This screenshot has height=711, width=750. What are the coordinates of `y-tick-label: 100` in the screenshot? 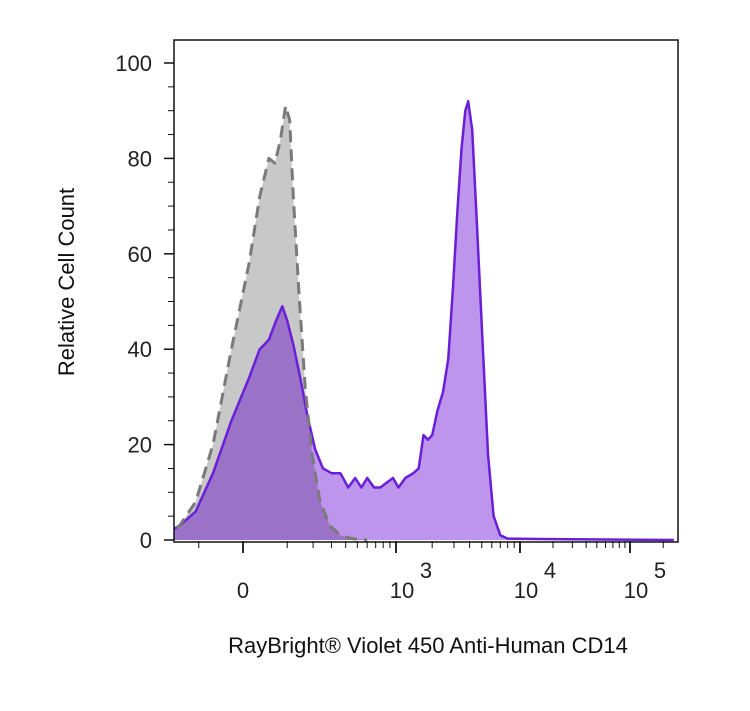 It's located at (133, 63).